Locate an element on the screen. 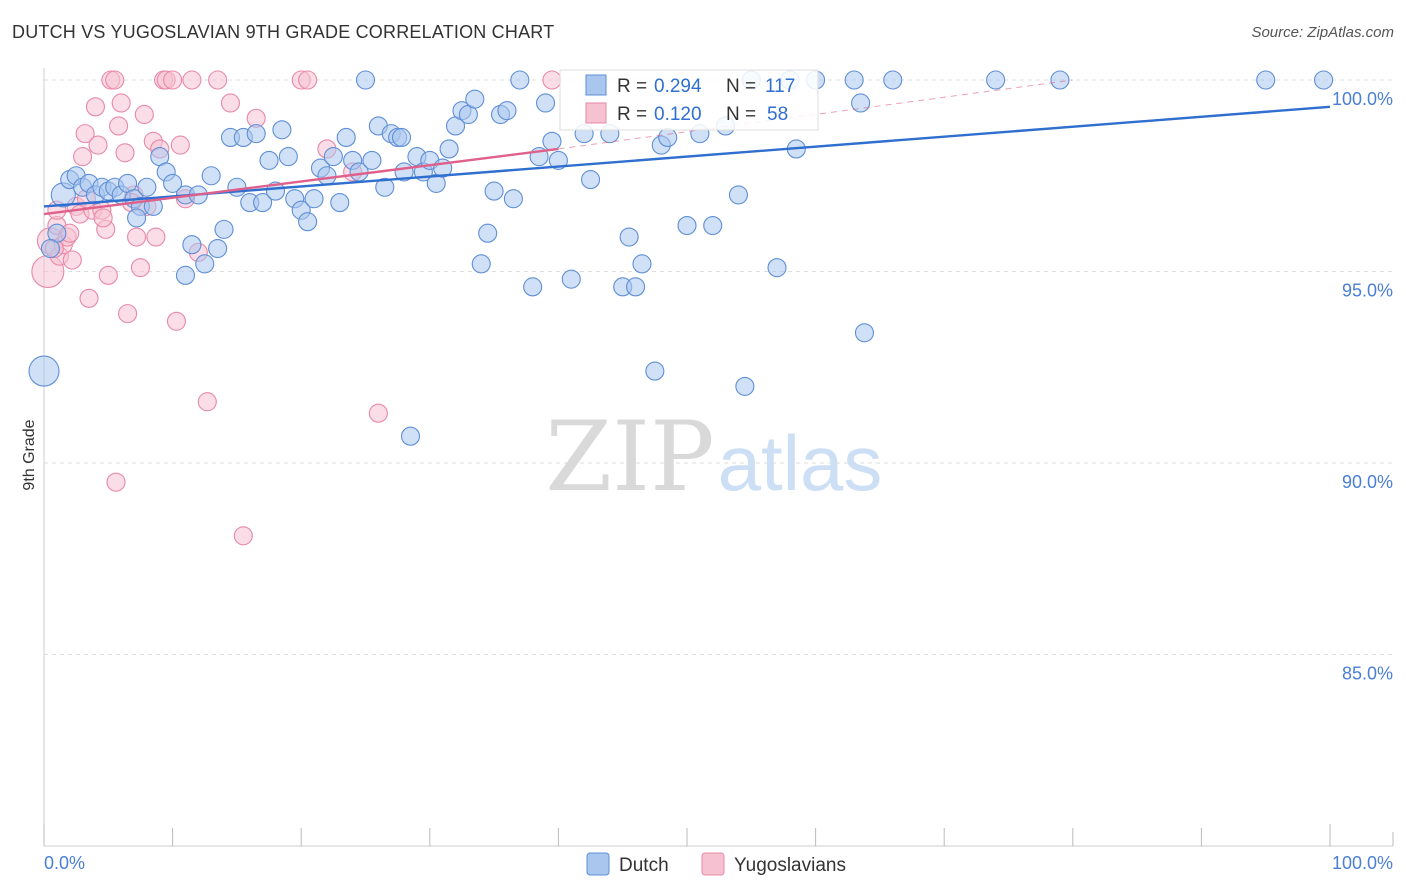 Image resolution: width=1406 pixels, height=892 pixels. legend-n-yugo: 58 is located at coordinates (777, 114).